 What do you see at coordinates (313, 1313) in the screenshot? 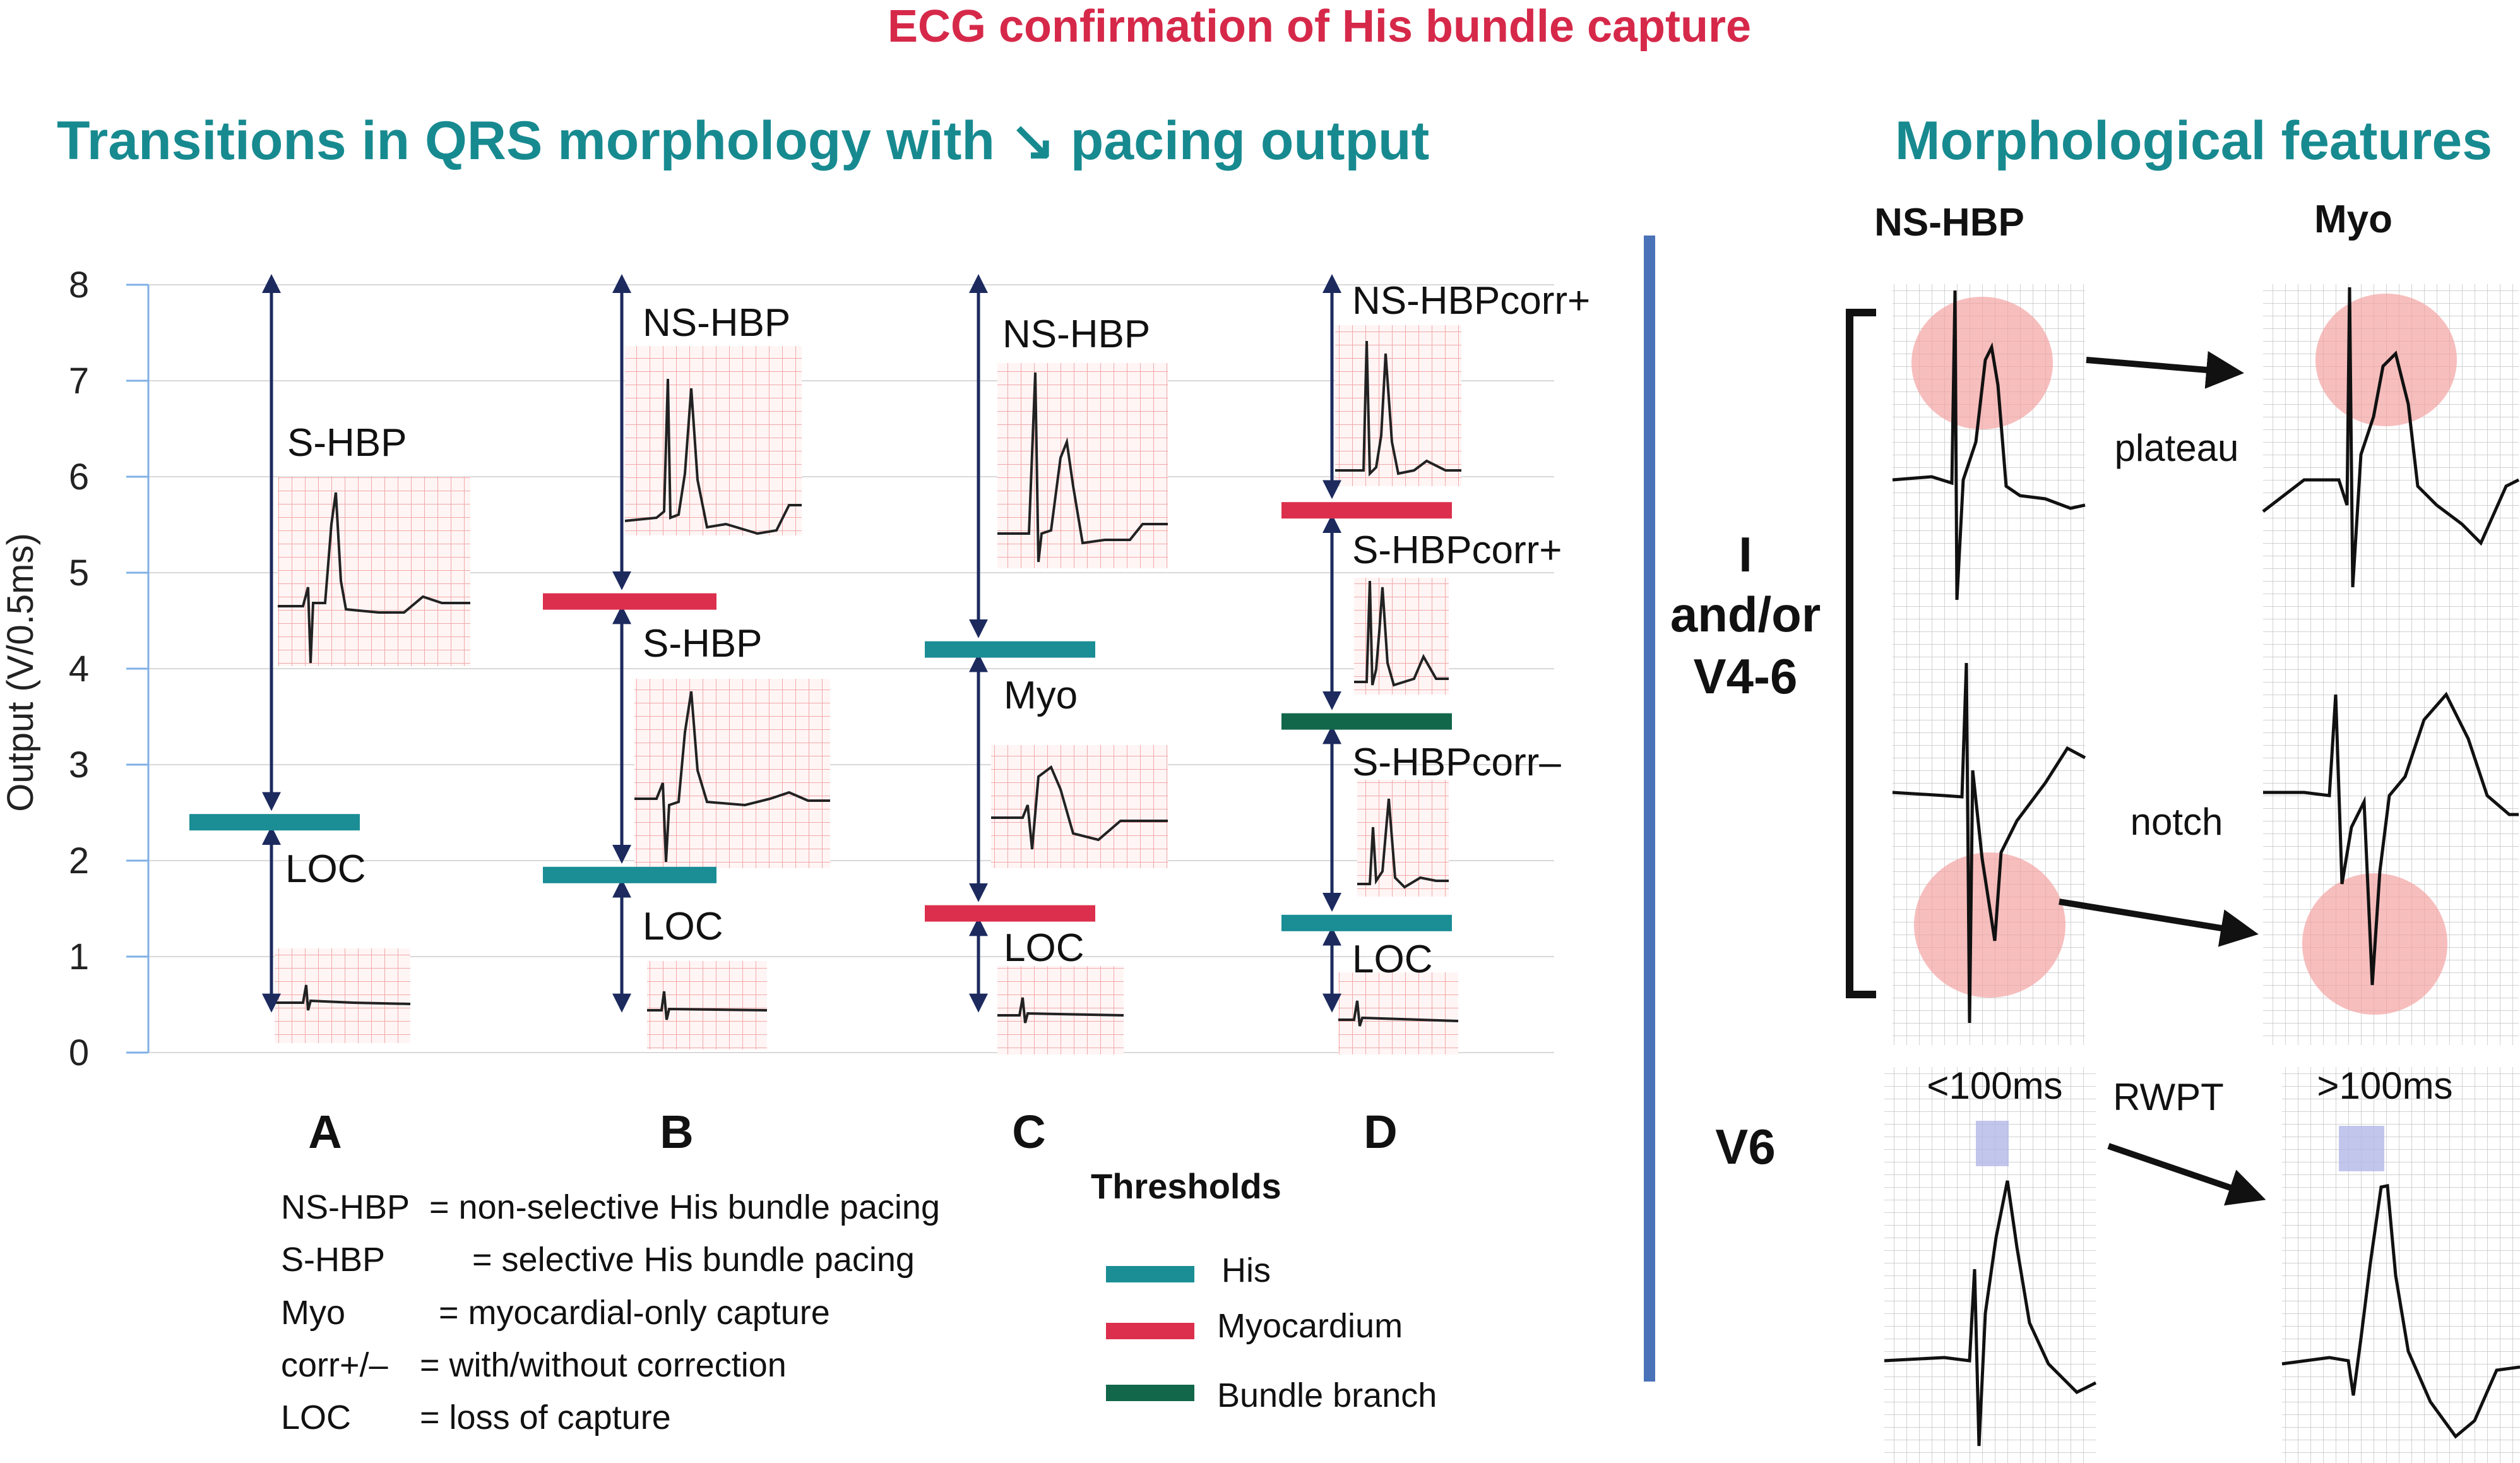
I see `abbr-term: Myo` at bounding box center [313, 1313].